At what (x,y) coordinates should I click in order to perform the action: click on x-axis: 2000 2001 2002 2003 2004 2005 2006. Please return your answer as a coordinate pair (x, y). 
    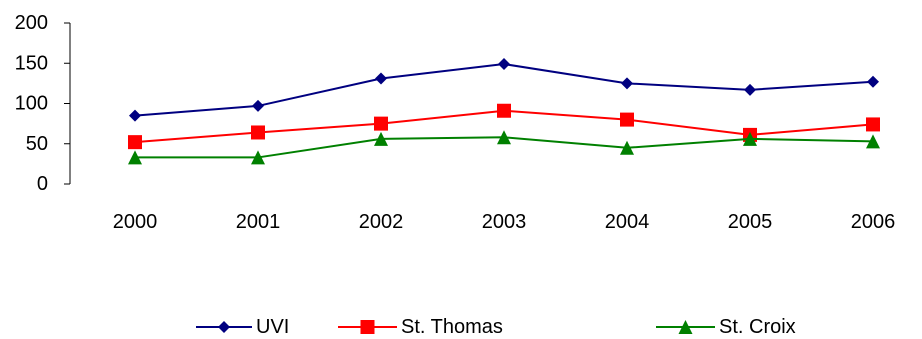
    Looking at the image, I should click on (504, 222).